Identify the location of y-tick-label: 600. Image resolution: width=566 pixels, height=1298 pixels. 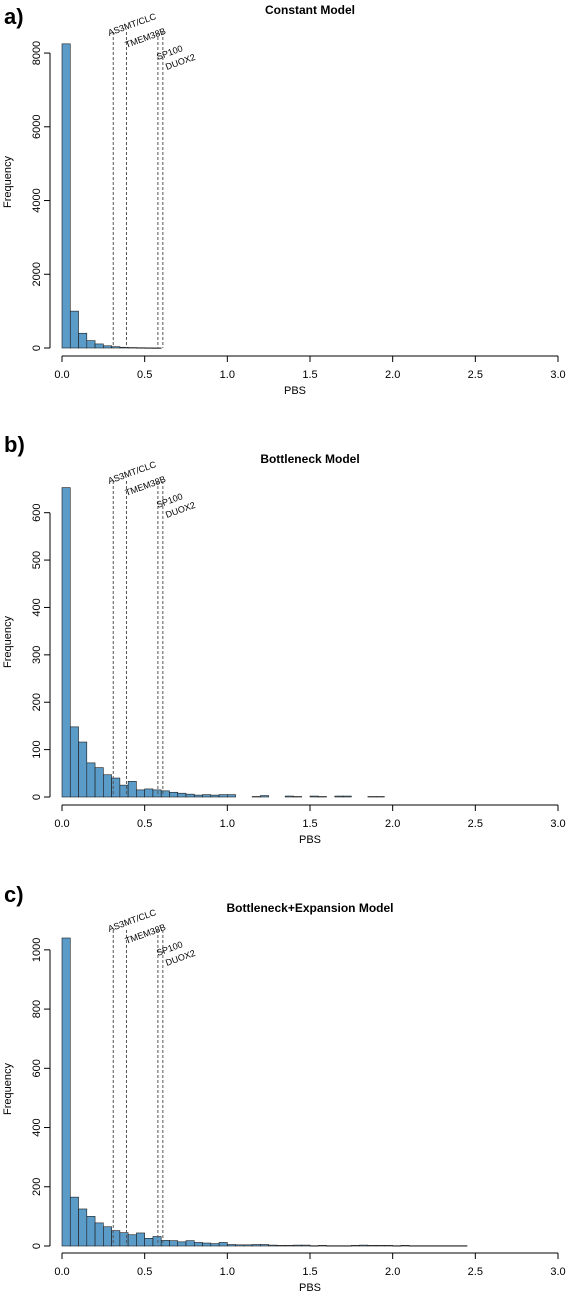
(37, 513).